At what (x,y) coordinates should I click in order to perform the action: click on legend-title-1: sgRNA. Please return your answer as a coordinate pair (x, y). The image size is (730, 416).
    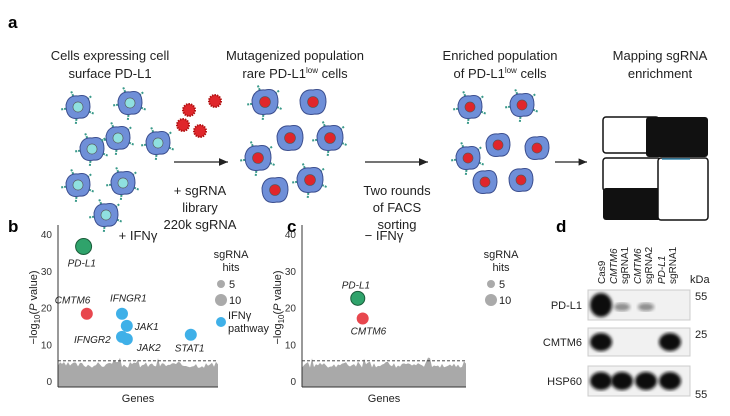
    Looking at the image, I should click on (502, 255).